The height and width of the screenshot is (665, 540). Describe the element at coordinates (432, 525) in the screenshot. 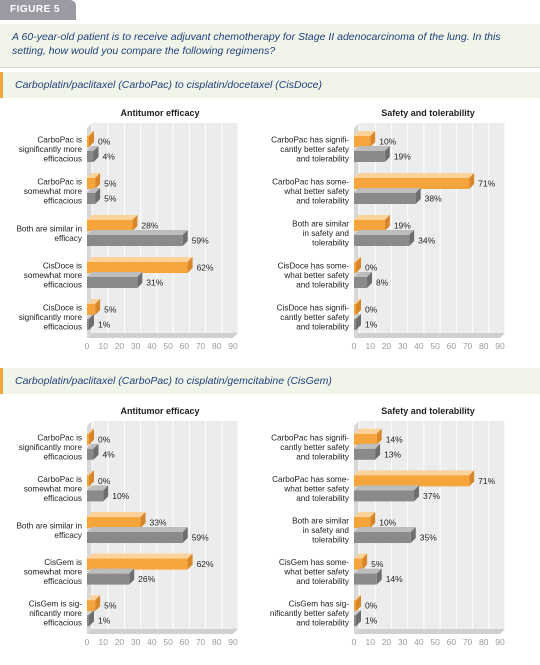

I see `plot-back-wall` at that location.